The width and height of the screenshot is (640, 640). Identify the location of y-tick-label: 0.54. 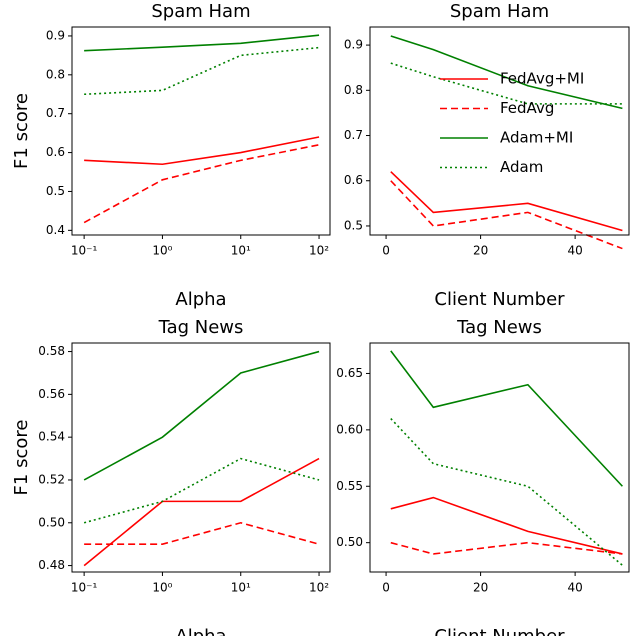
(51, 437).